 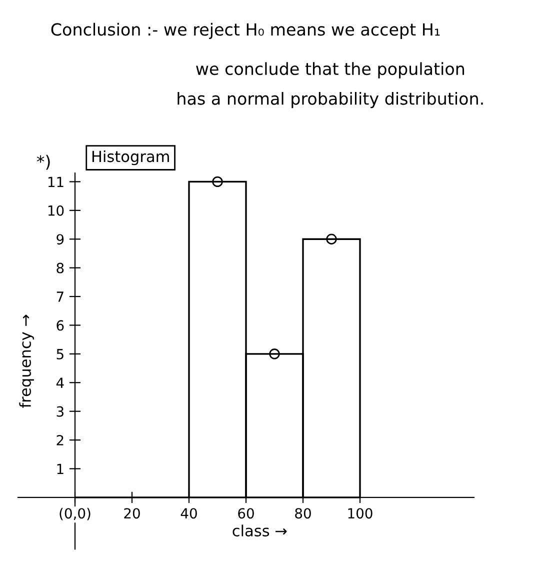 I want to click on y-tick-label: 3, so click(x=60, y=411).